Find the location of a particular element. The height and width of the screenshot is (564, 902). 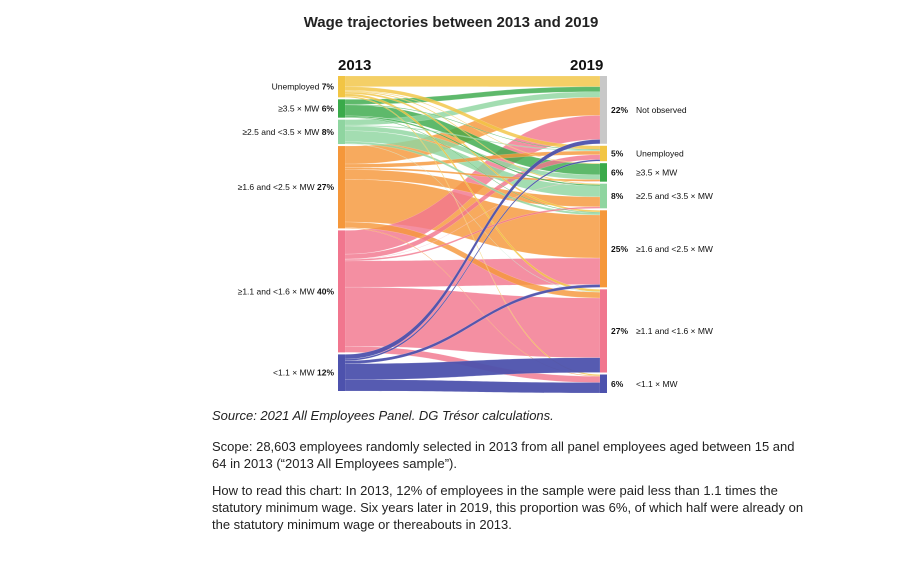

right-label-text-A: ≥3.5 × MW is located at coordinates (656, 172).